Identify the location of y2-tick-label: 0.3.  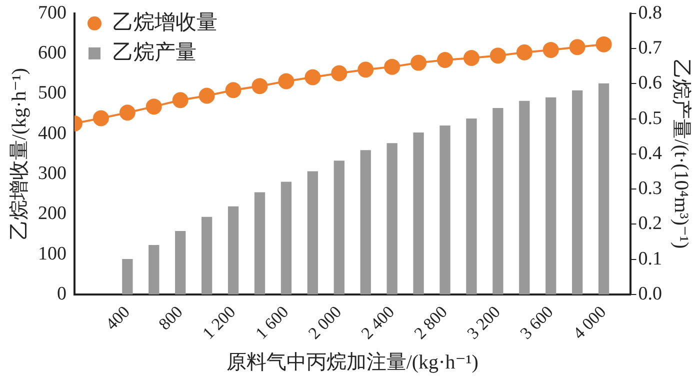
(650, 189).